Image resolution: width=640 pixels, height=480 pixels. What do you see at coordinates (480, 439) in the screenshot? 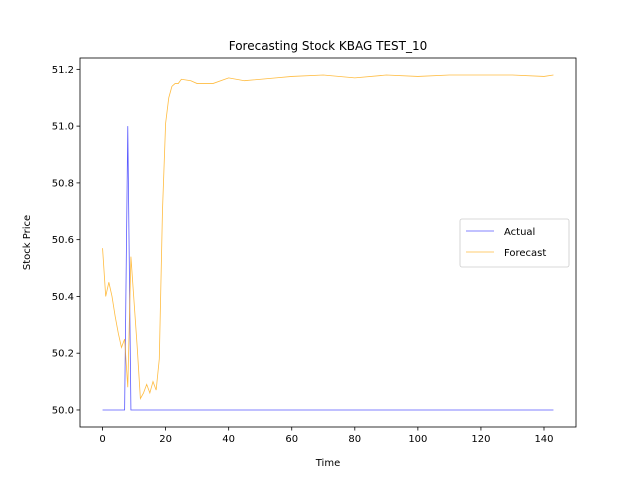
I see `x-tick-label: 120` at bounding box center [480, 439].